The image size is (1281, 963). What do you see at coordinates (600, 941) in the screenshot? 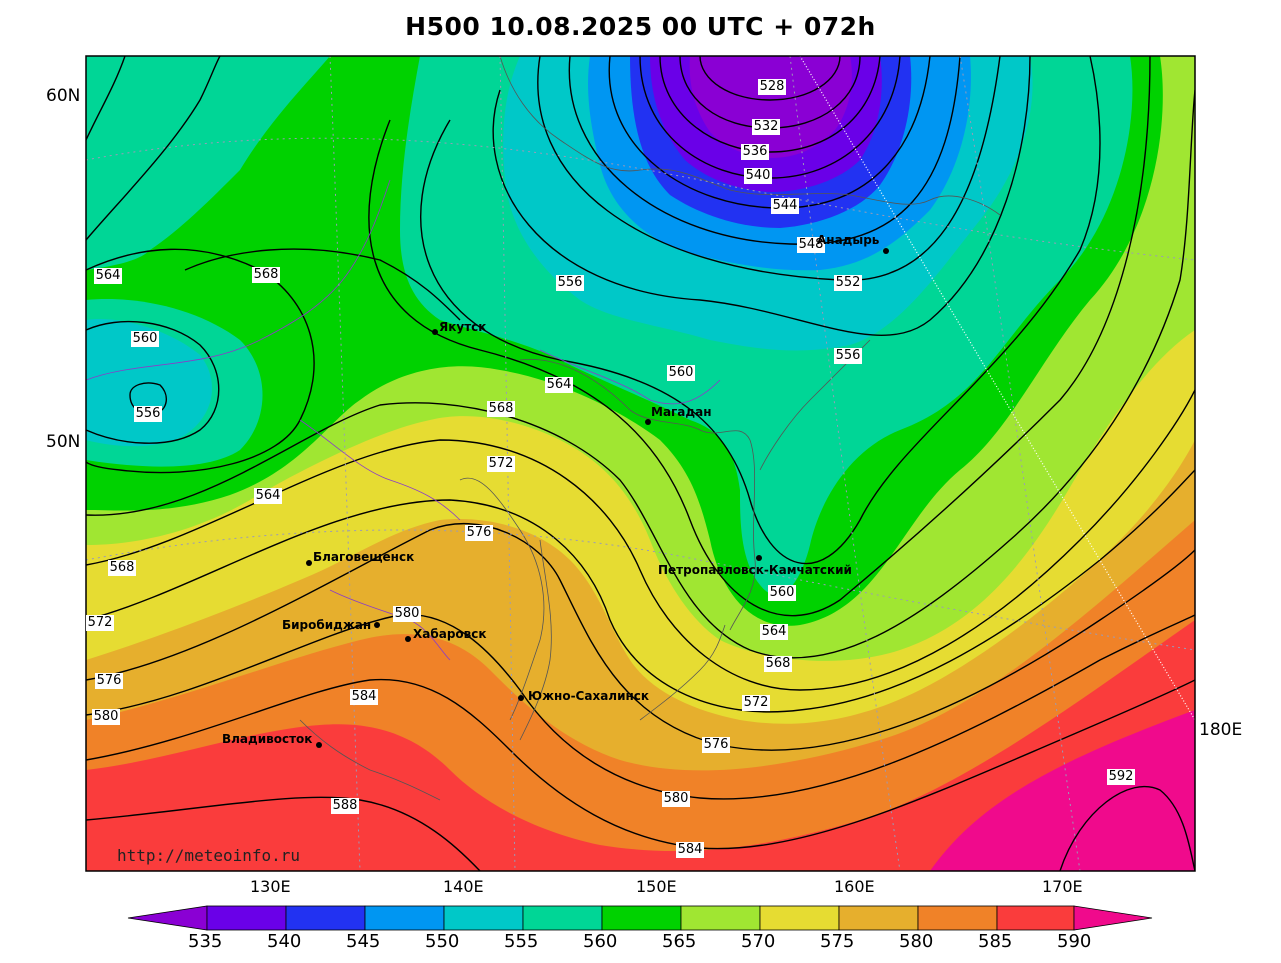
I see `colorbar-tick: 560` at bounding box center [600, 941].